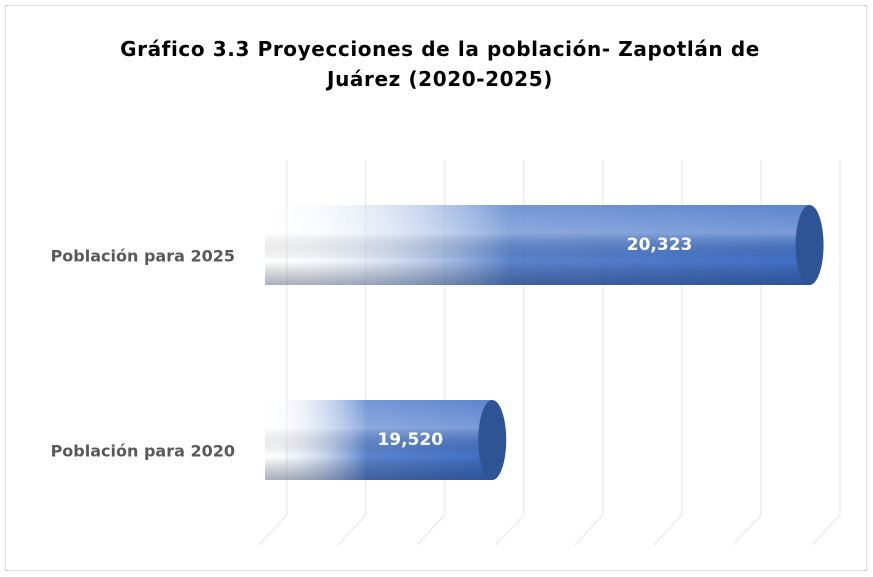 The height and width of the screenshot is (577, 873). Describe the element at coordinates (143, 256) in the screenshot. I see `y-tick-label: Población para 2025` at that location.